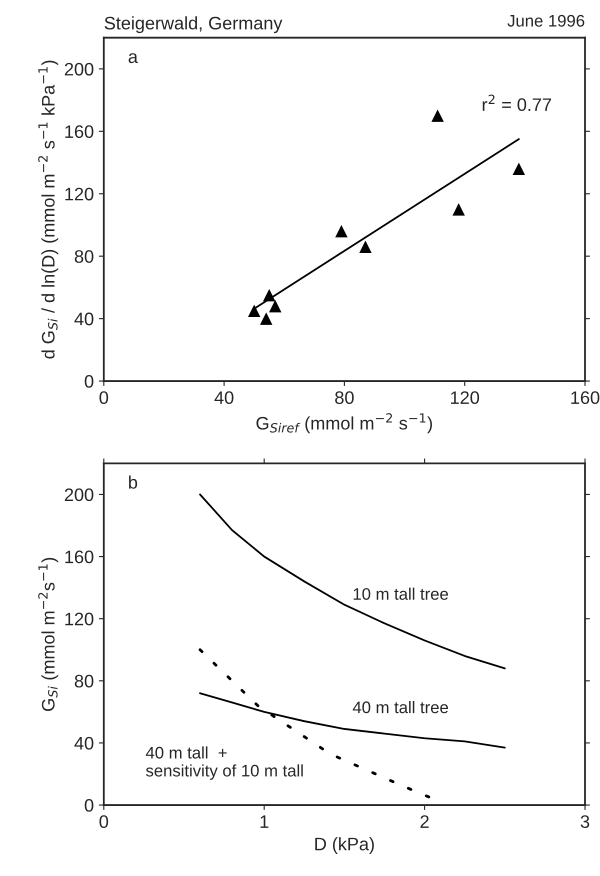 Image resolution: width=600 pixels, height=876 pixels. What do you see at coordinates (585, 821) in the screenshot?
I see `x-tick-label: 3` at bounding box center [585, 821].